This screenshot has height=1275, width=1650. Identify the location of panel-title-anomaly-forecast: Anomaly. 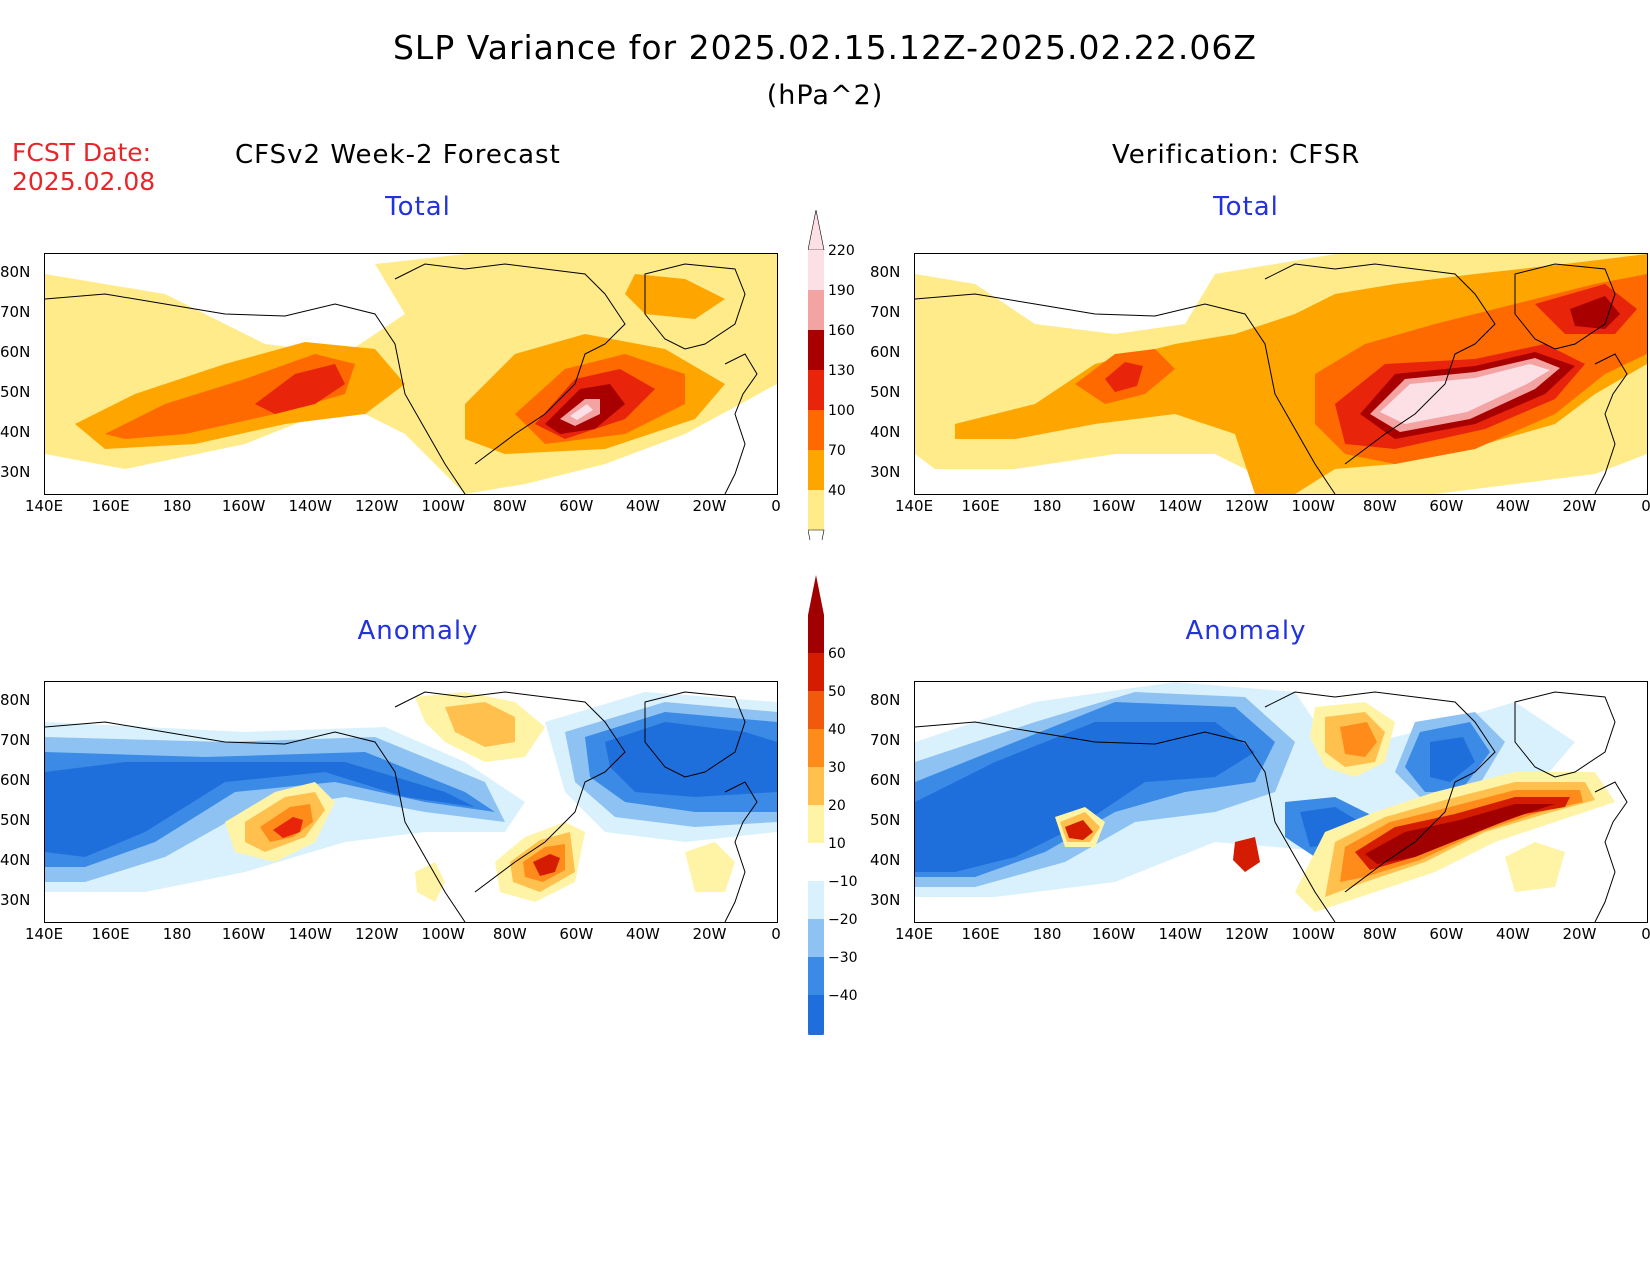
(418, 631).